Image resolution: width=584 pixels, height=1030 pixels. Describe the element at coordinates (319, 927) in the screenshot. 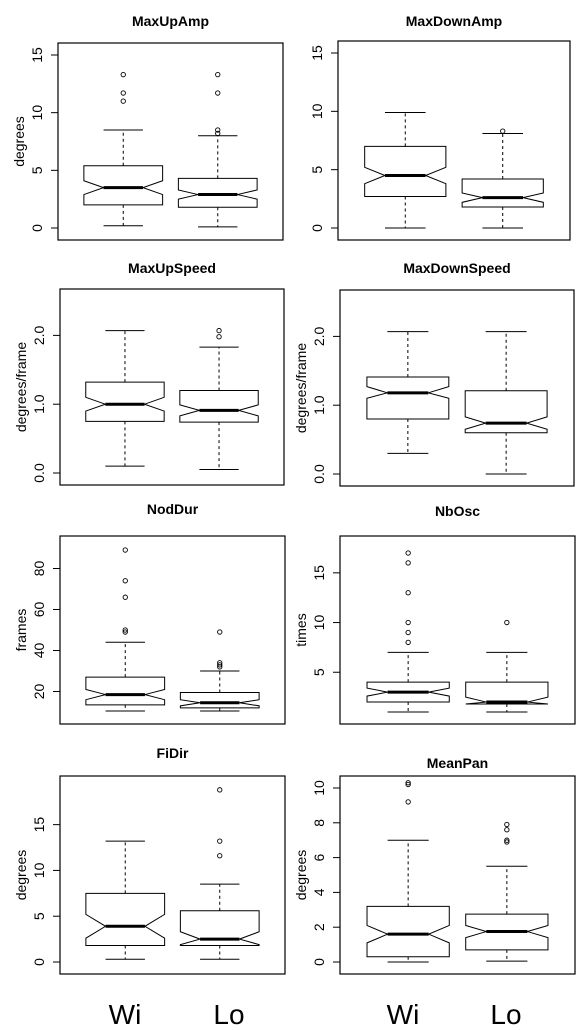

I see `y-tick-label: 2` at that location.